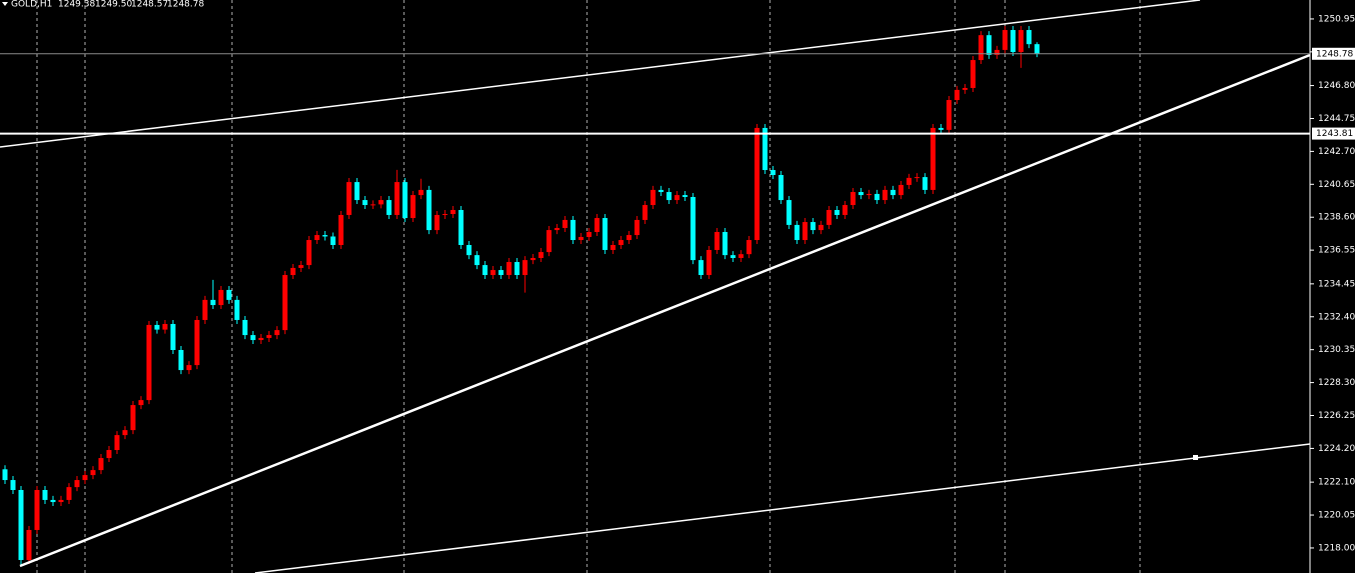 The image size is (1355, 573). I want to click on symbol: GOLD,H1, so click(31, 5).